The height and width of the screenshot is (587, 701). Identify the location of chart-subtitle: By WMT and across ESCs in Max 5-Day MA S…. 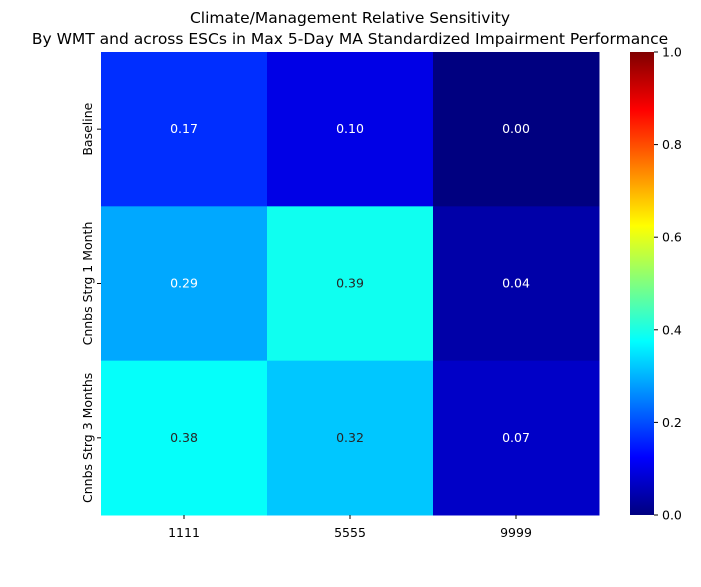
(350, 39).